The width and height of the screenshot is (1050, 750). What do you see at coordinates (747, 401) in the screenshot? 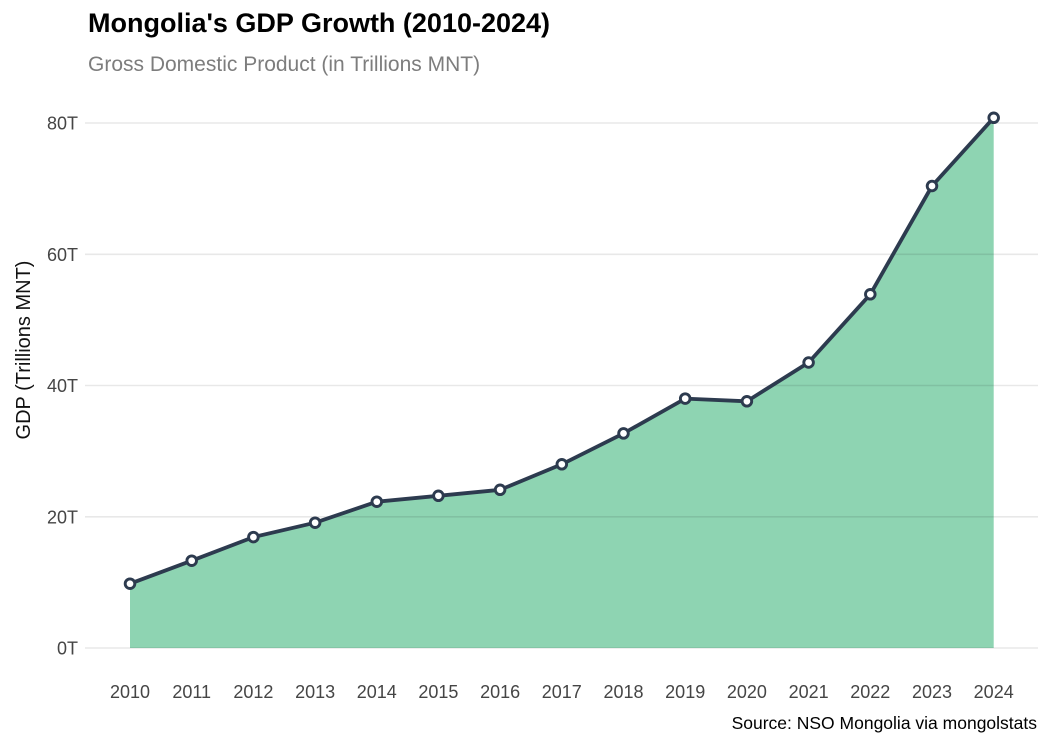
I see `data-point-2020` at bounding box center [747, 401].